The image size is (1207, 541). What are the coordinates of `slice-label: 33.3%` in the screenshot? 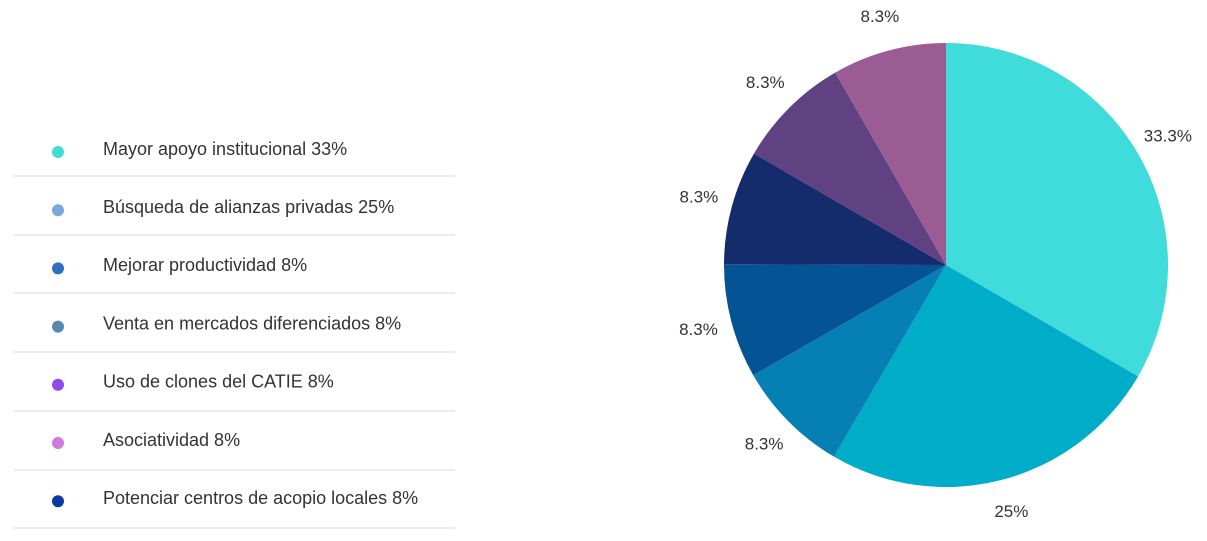 It's located at (1168, 136).